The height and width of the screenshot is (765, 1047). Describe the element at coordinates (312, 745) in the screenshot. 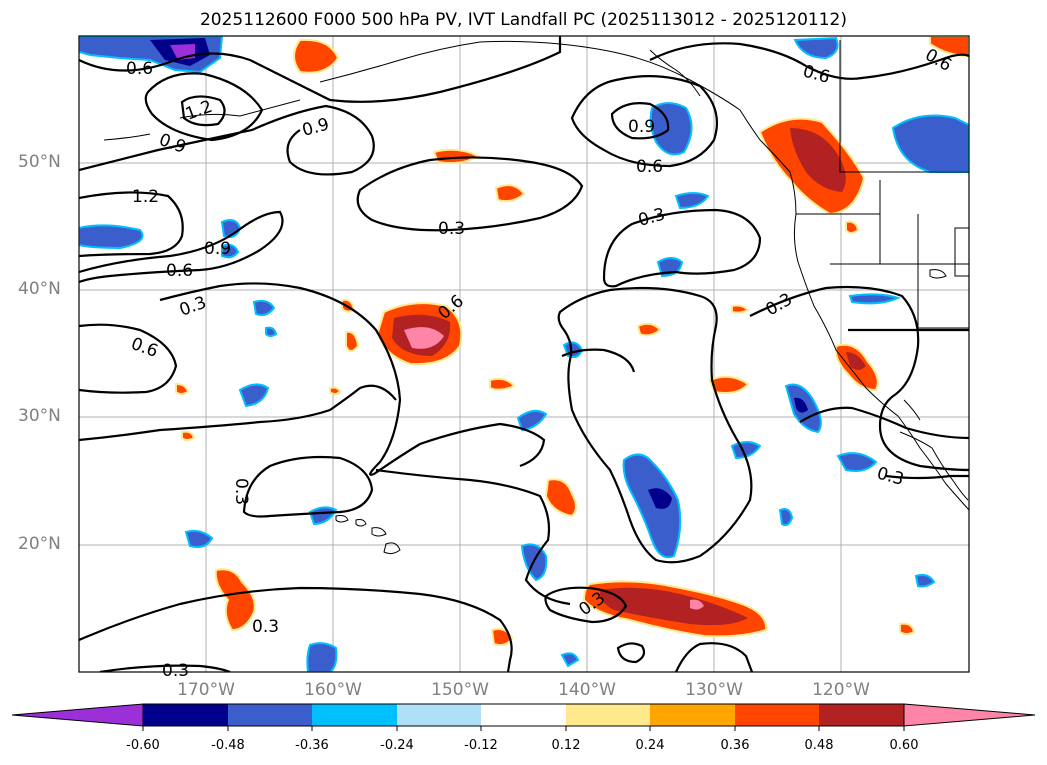

I see `colorbar-tick-label: -0.36` at that location.